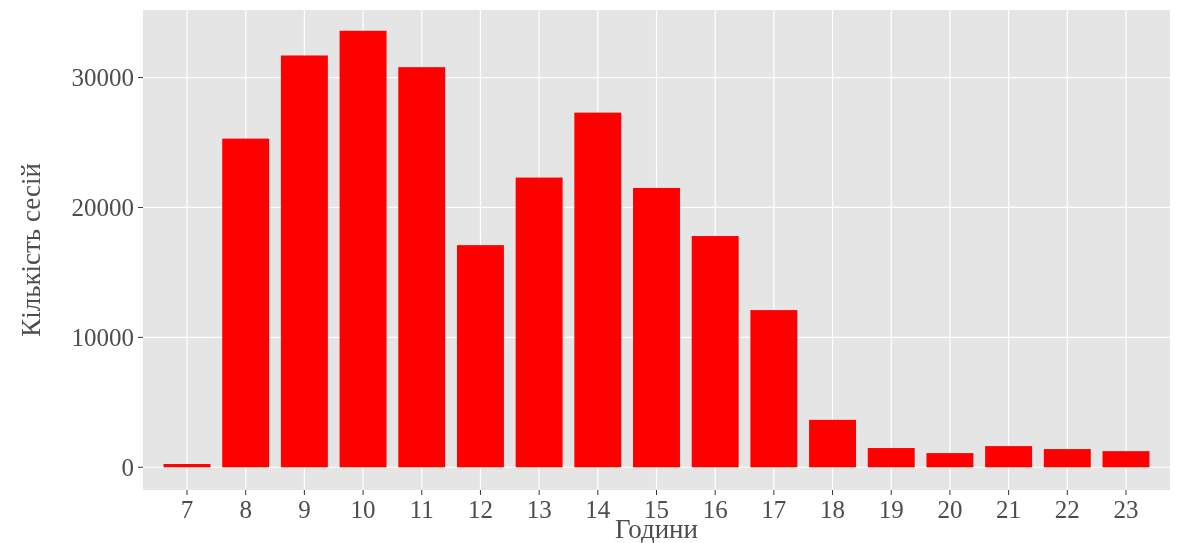  What do you see at coordinates (363, 509) in the screenshot?
I see `x-tick-label: 10` at bounding box center [363, 509].